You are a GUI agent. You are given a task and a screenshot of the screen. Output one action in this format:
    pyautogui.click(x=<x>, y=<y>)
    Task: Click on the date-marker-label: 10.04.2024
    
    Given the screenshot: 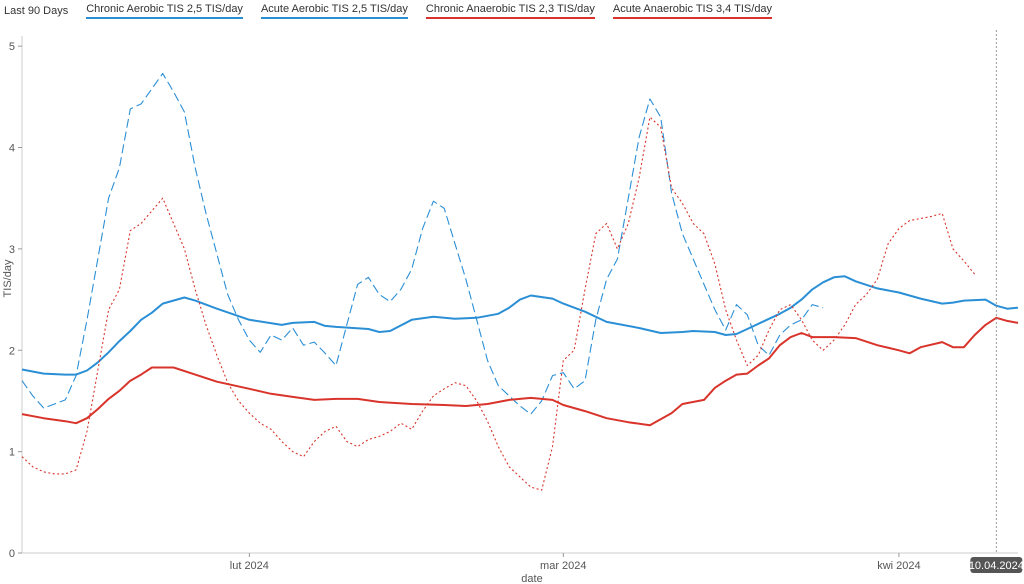 What is the action you would take?
    pyautogui.click(x=996, y=566)
    